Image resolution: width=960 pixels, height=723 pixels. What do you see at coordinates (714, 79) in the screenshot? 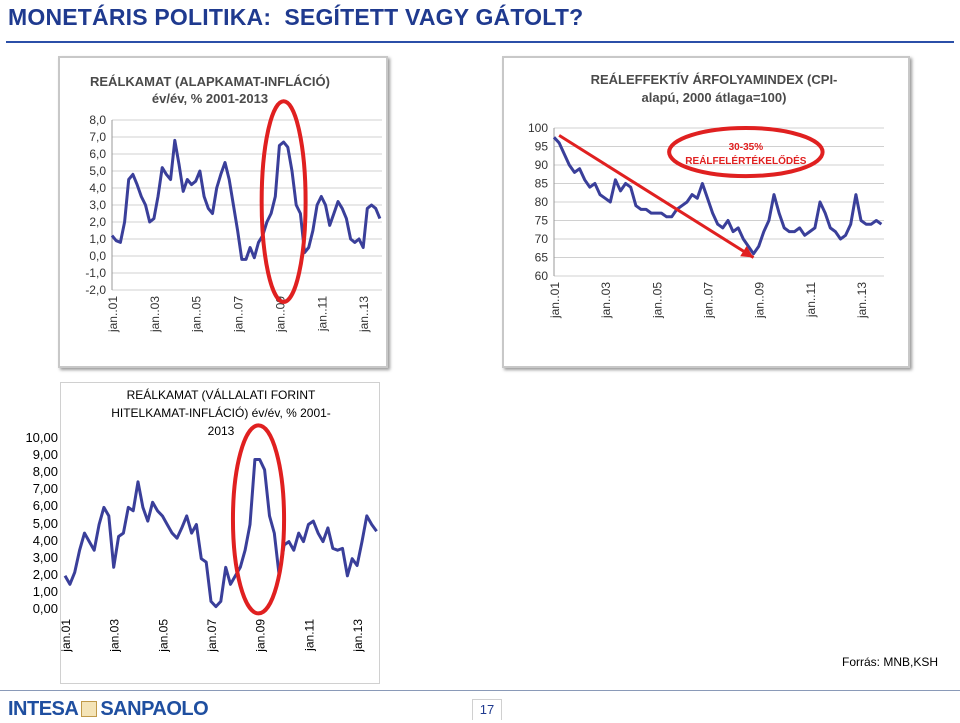
I see `chart-title: REÁLEFFEKTÍV ÁRFOLYAMINDEX (CPI-` at bounding box center [714, 79].